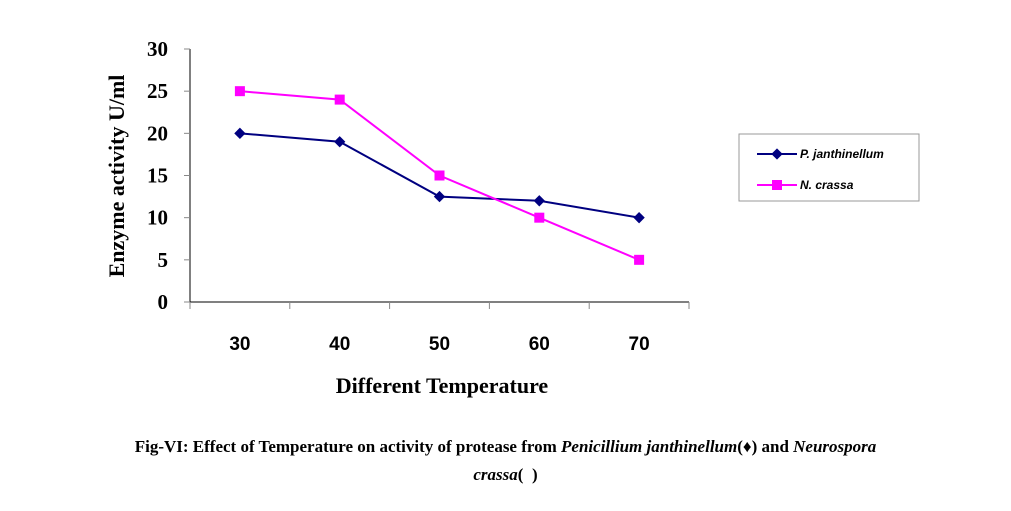  I want to click on y-axis-ticks: 0 5 10 15 20 25 30, so click(168, 175).